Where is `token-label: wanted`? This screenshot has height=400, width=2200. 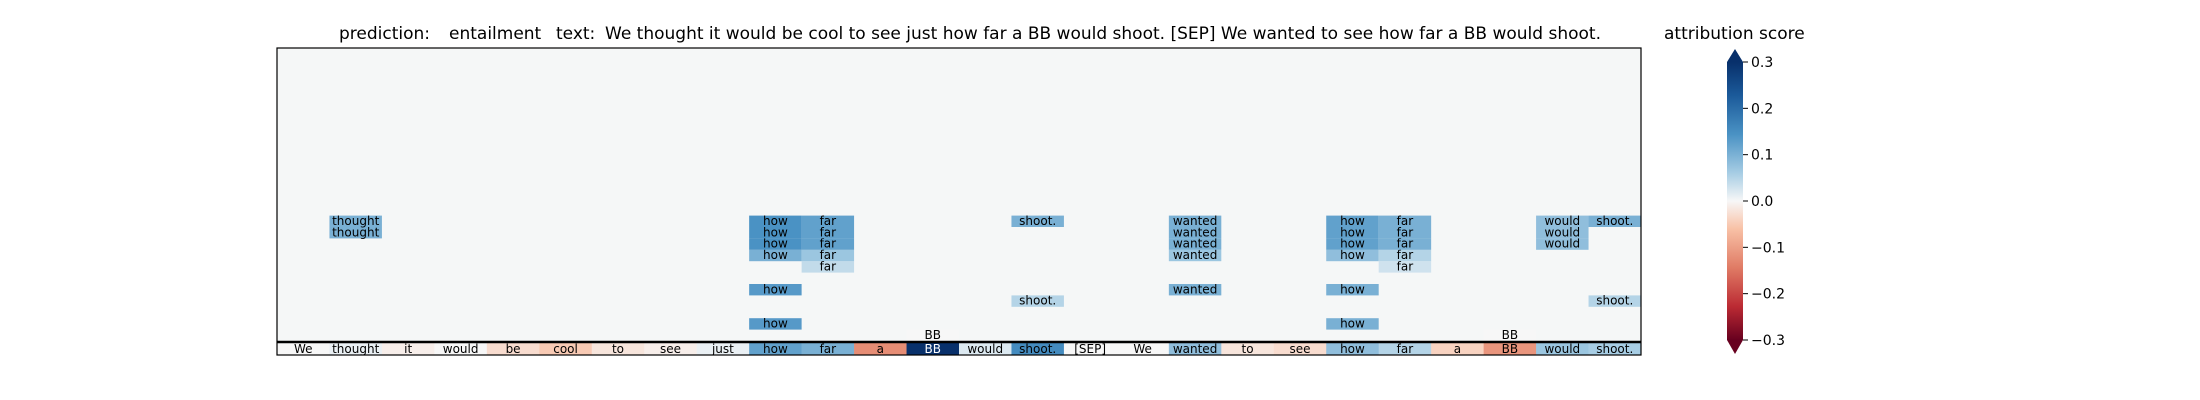
token-label: wanted is located at coordinates (1195, 349).